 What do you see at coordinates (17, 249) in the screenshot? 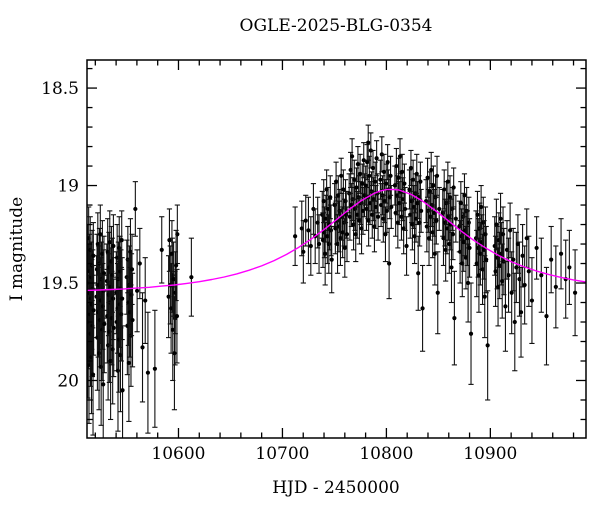
I see `y-axis-title: I magnitude` at bounding box center [17, 249].